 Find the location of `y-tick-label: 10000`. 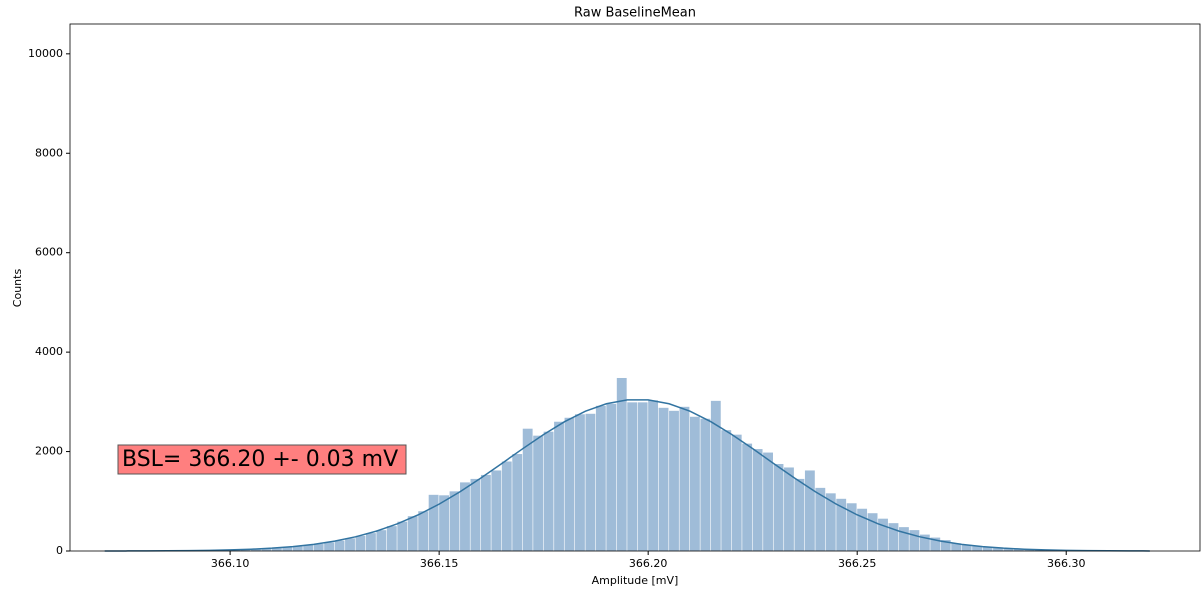

y-tick-label: 10000 is located at coordinates (45, 53).